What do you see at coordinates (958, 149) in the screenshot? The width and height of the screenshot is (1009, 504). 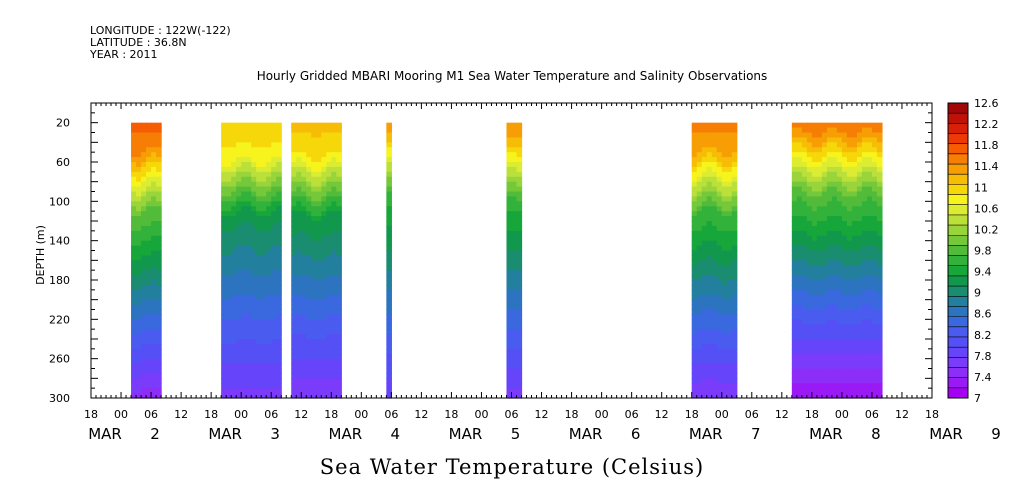 I see `colorbar-swatch` at bounding box center [958, 149].